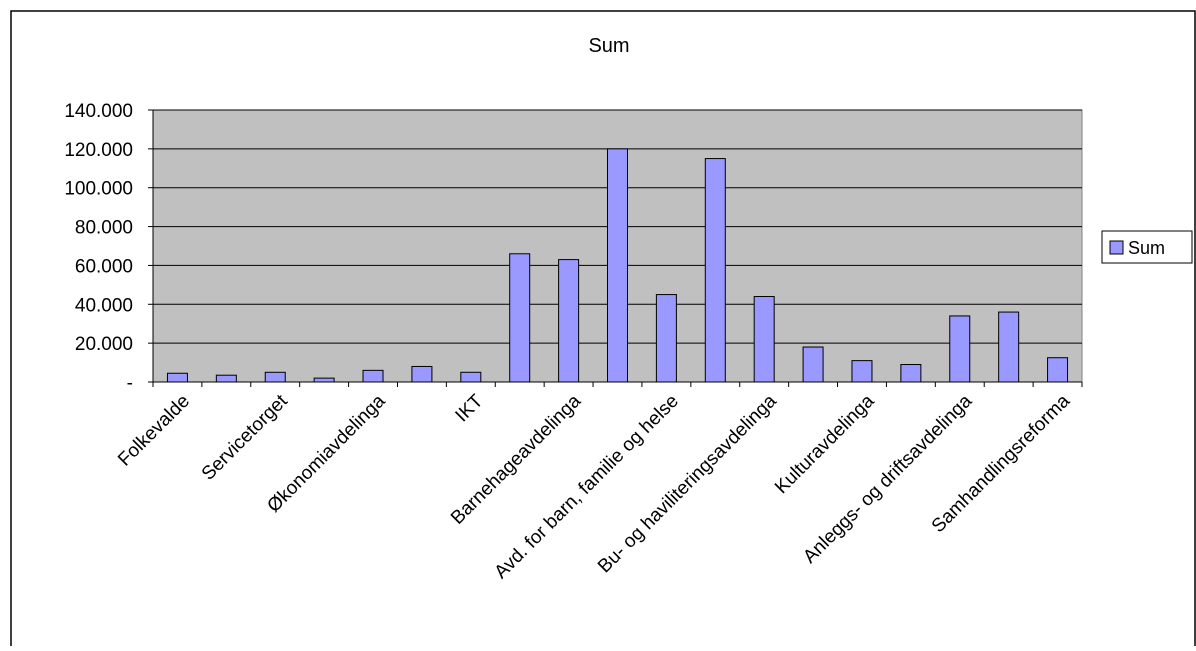  Describe the element at coordinates (98, 111) in the screenshot. I see `y-tick-label: 140.000` at that location.